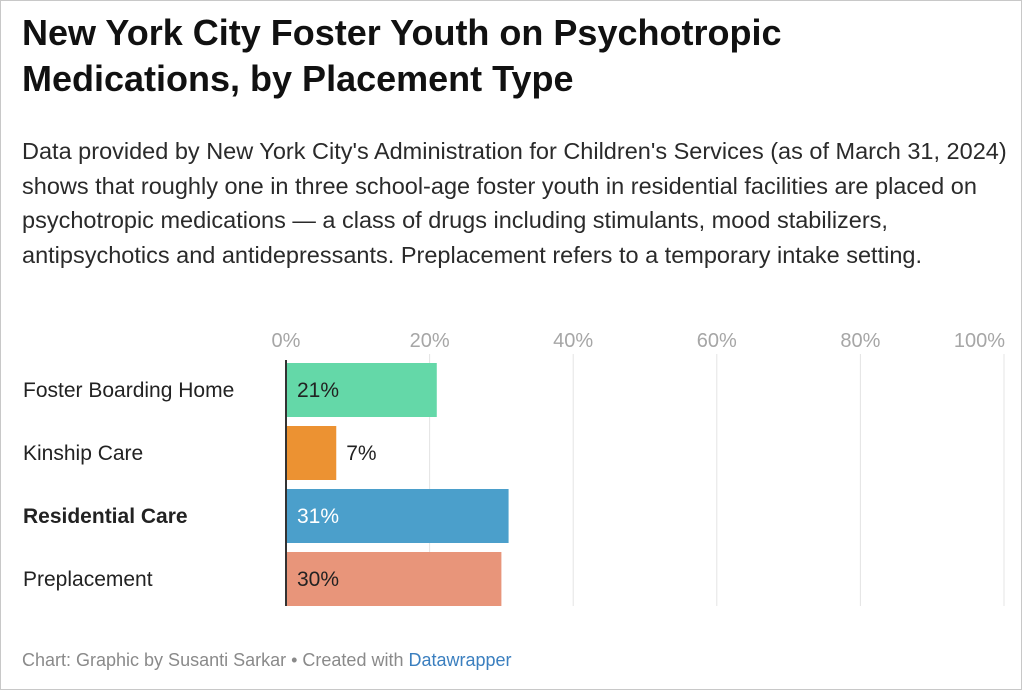  What do you see at coordinates (430, 341) in the screenshot?
I see `x-tick-label: 20%` at bounding box center [430, 341].